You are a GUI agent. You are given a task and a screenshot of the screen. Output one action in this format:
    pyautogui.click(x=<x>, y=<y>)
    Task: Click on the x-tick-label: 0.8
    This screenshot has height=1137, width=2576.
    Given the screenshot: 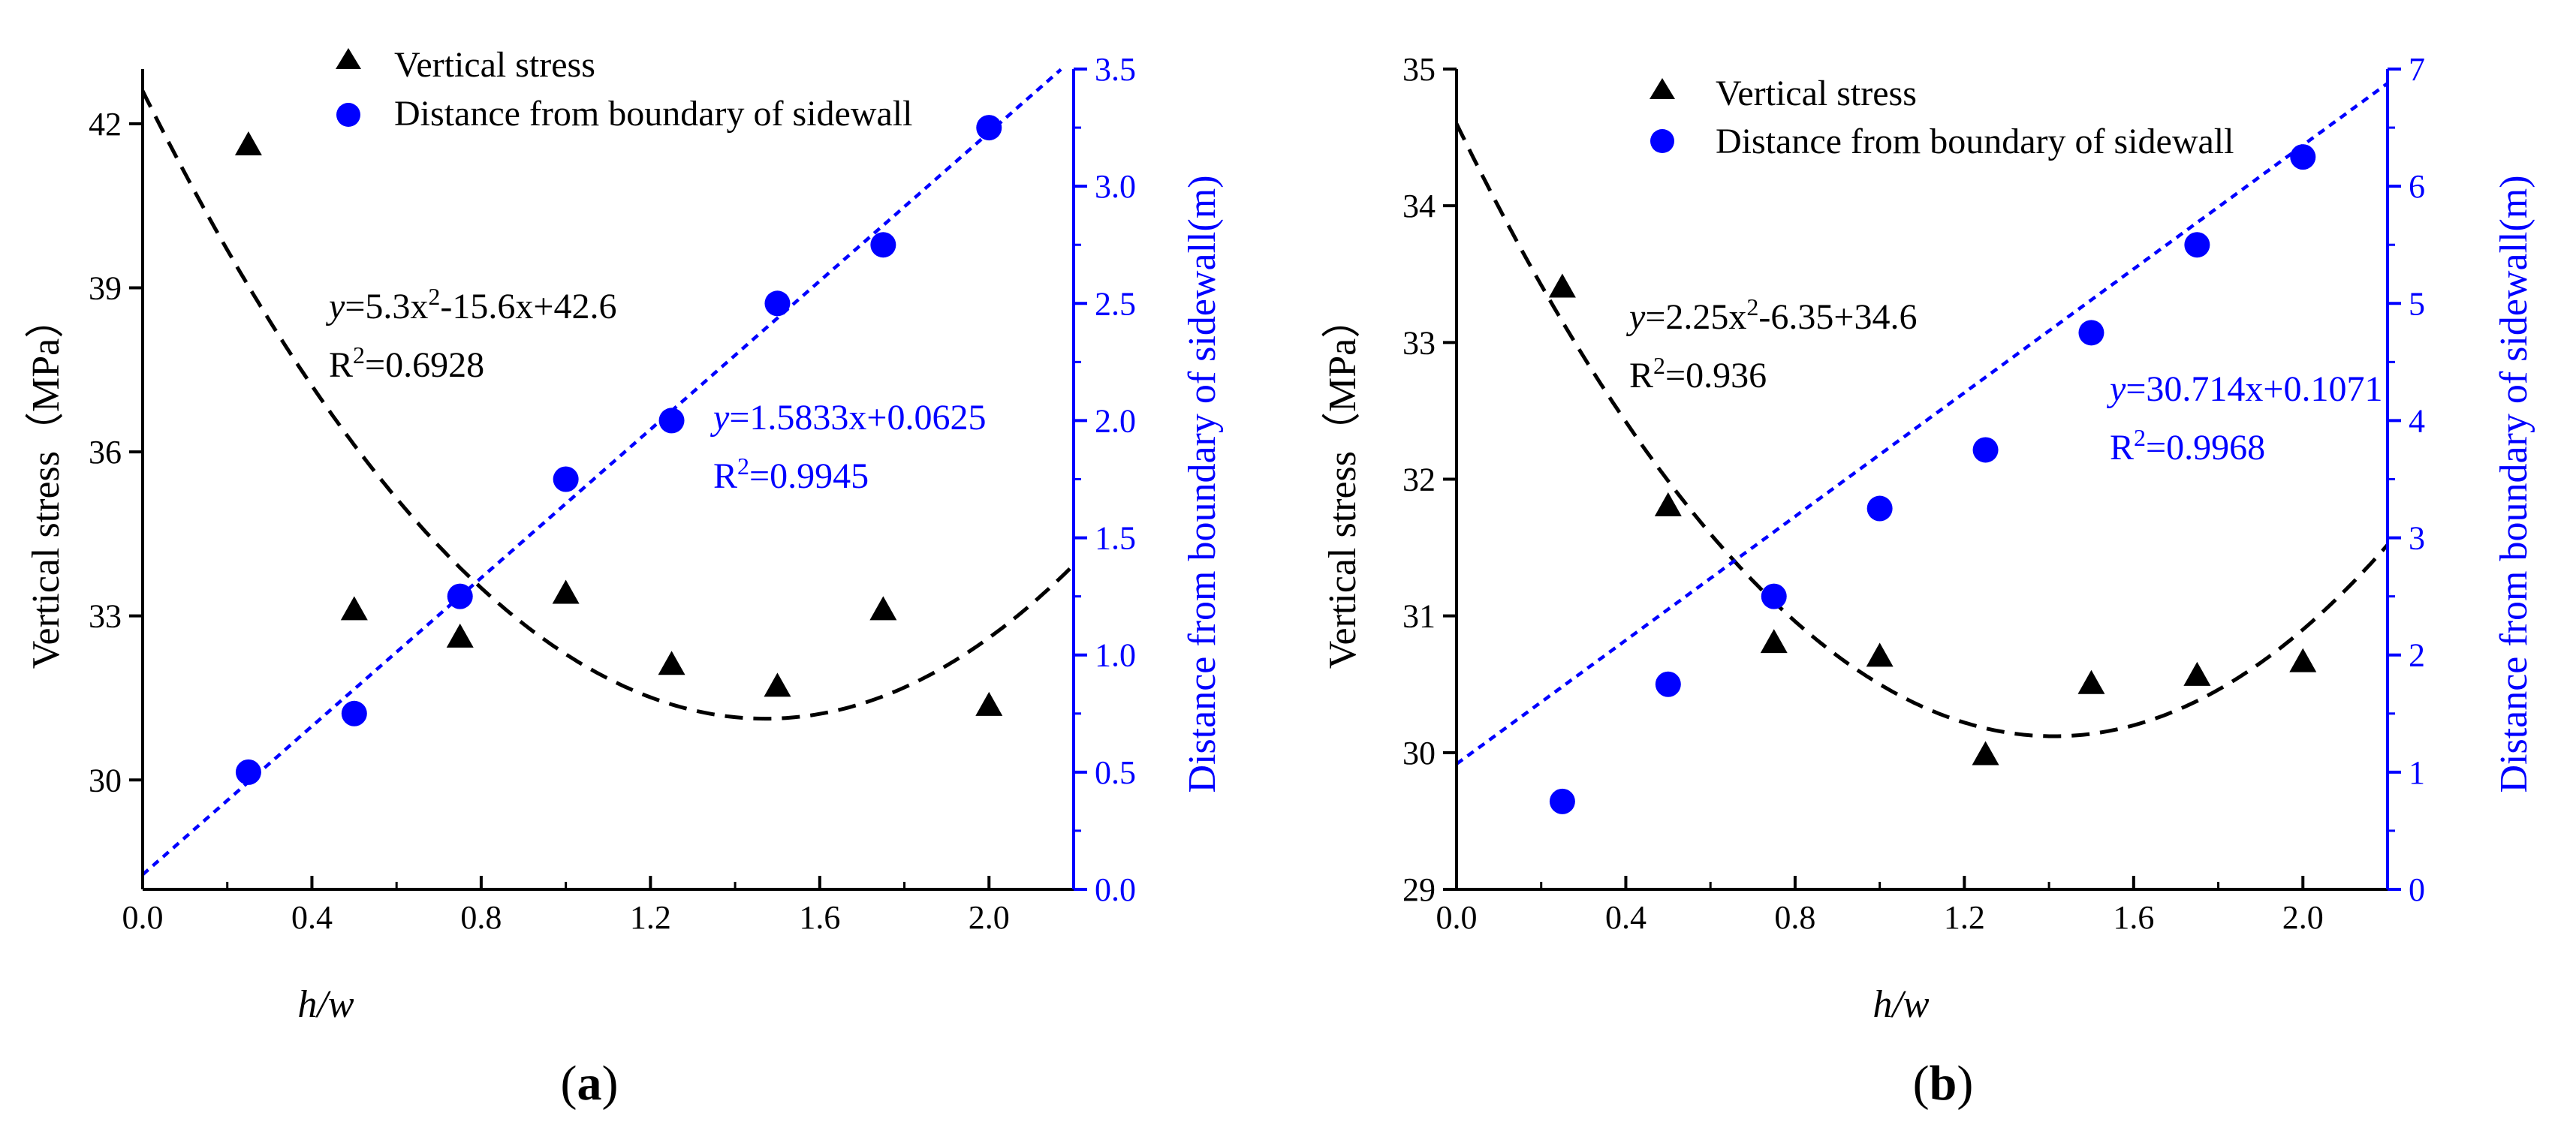 What is the action you would take?
    pyautogui.click(x=481, y=917)
    